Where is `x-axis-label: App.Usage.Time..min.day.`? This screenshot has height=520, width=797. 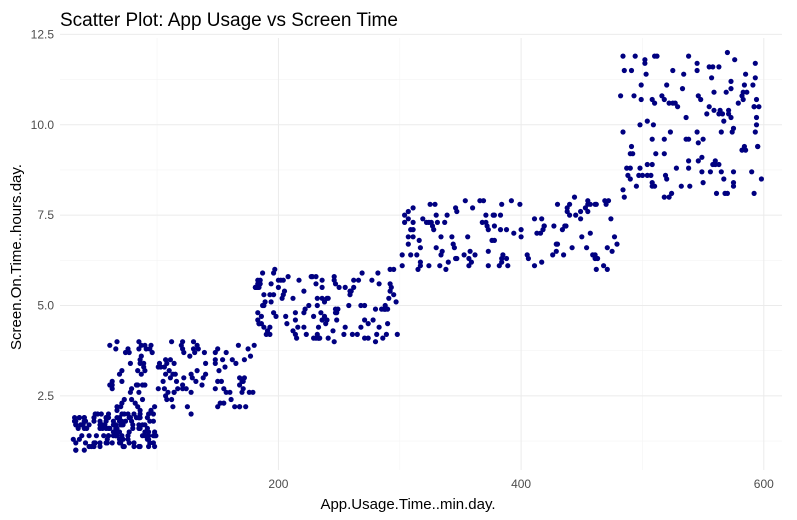
x-axis-label: App.Usage.Time..min.day. is located at coordinates (407, 504).